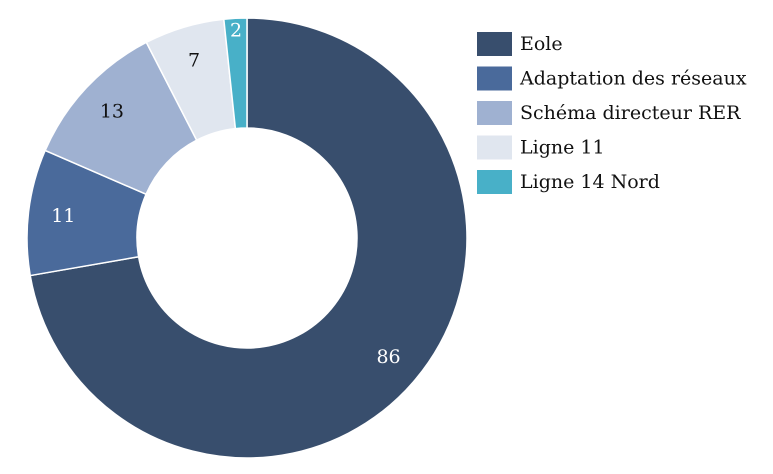 The image size is (773, 474). I want to click on legend-swatch-eole, so click(494, 44).